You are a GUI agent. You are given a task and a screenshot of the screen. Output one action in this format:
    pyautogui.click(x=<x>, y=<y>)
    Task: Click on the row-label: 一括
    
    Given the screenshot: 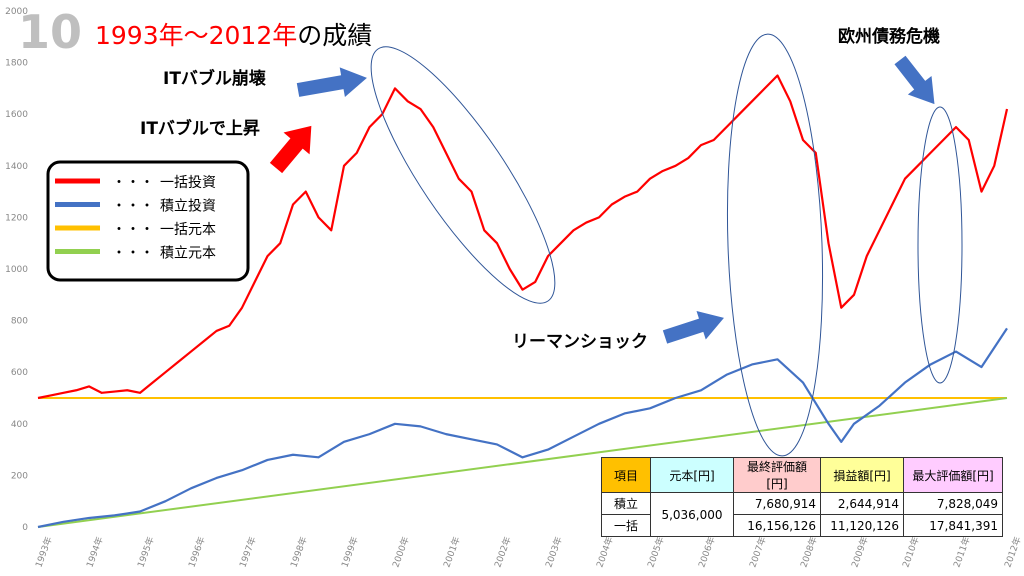 What is the action you would take?
    pyautogui.click(x=626, y=525)
    